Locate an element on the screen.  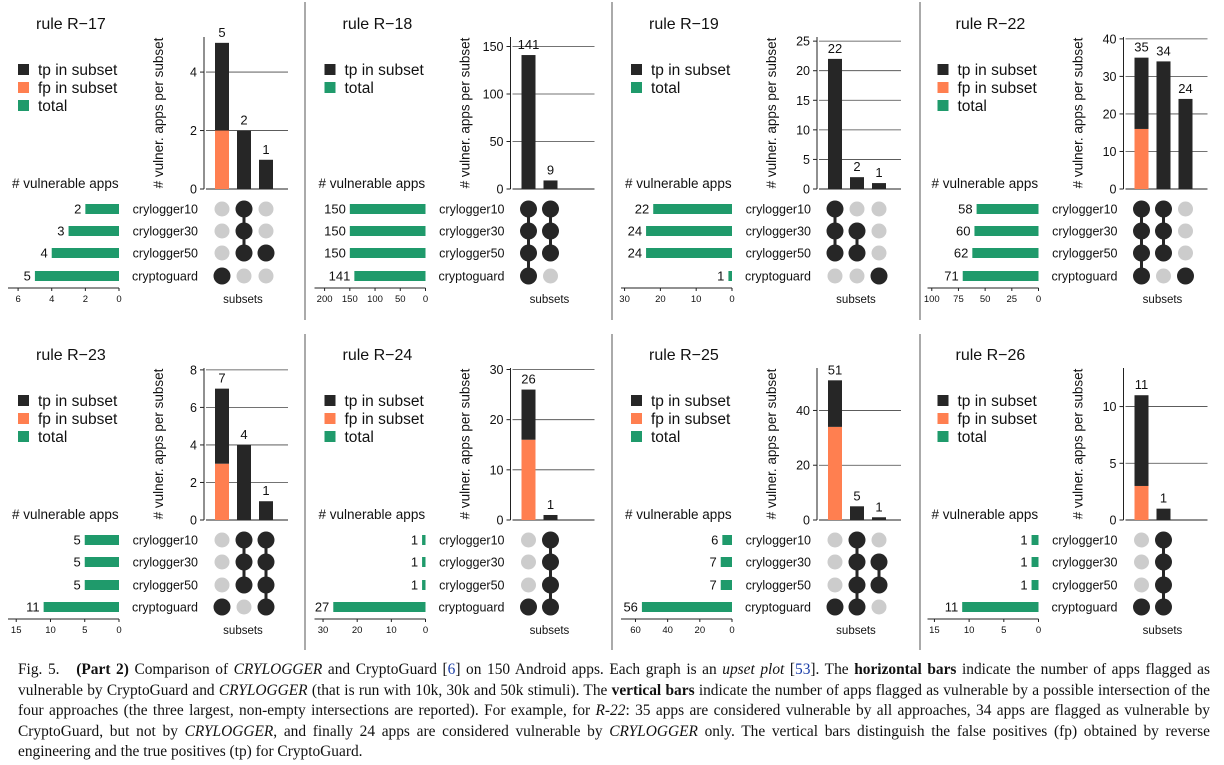
y-tick-label: 50 is located at coordinates (497, 142).